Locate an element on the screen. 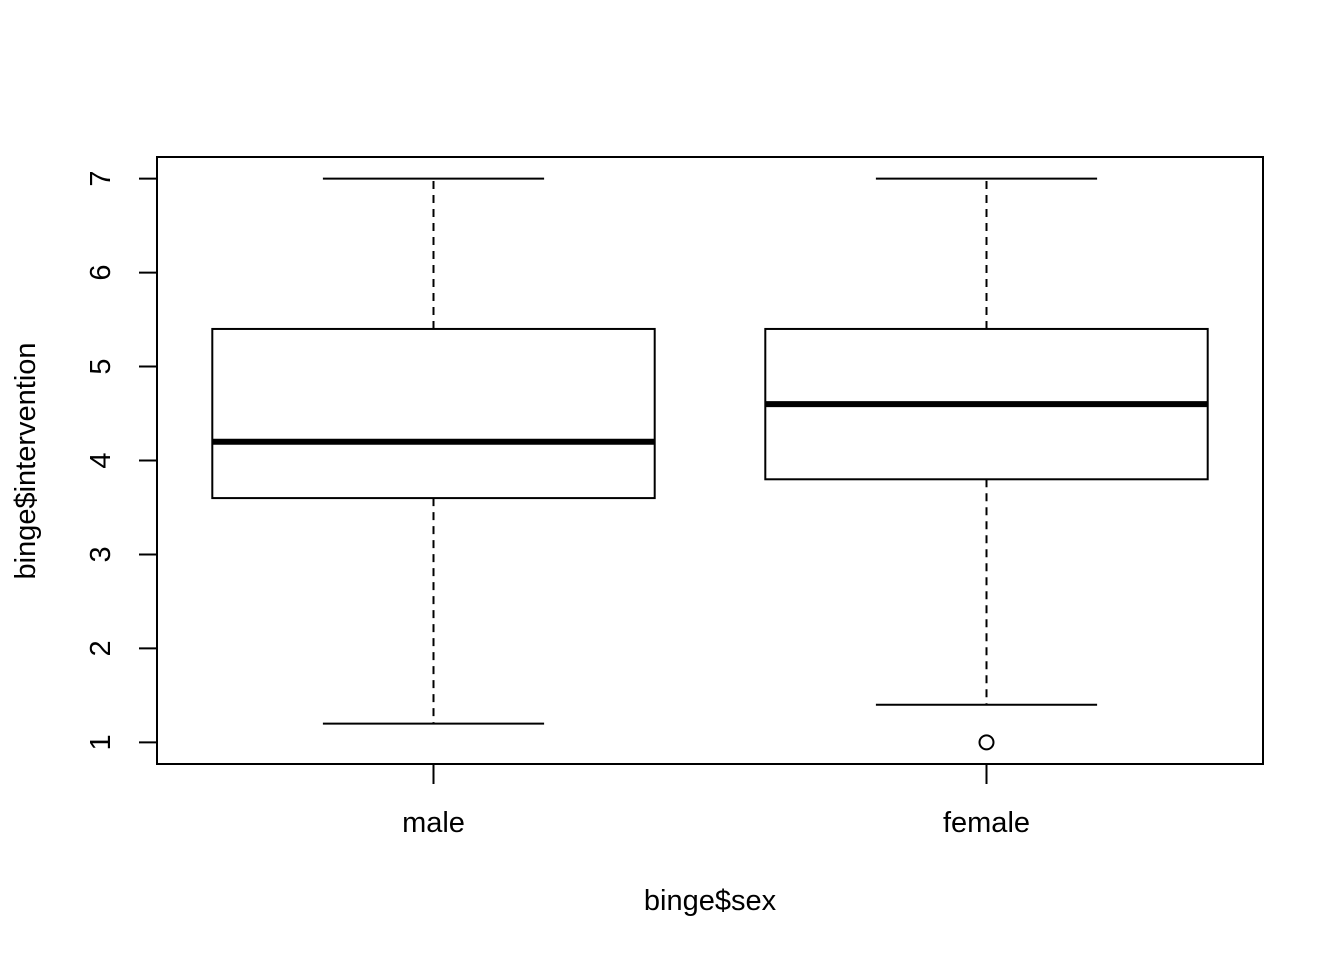 The image size is (1344, 960). y-axis: 1 2 3 4 5 6 7 is located at coordinates (121, 460).